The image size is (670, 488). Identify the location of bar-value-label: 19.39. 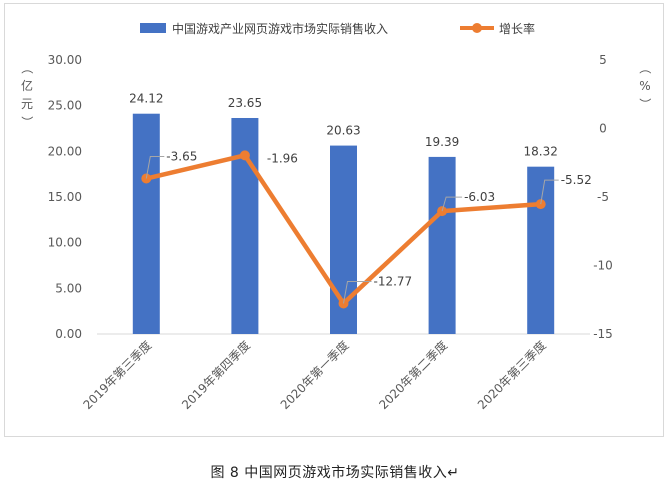
(442, 142).